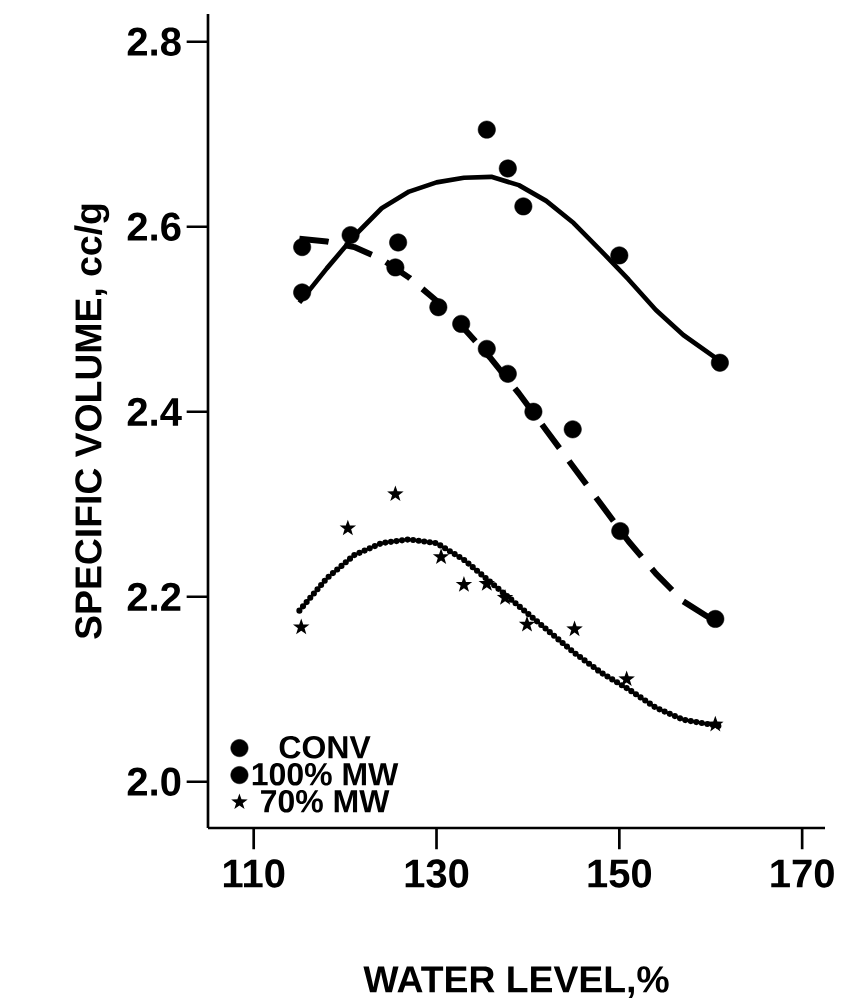 Image resolution: width=855 pixels, height=1007 pixels. Describe the element at coordinates (92, 421) in the screenshot. I see `y-axis-title: SPECIFIC VOLUME, cc/g` at that location.